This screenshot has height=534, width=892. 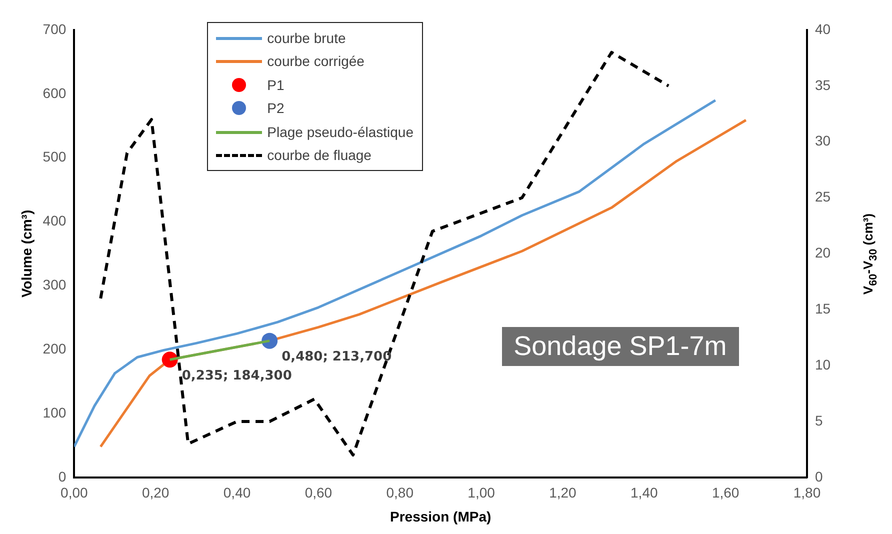 I want to click on x-tick-label: 0,80, so click(x=400, y=492).